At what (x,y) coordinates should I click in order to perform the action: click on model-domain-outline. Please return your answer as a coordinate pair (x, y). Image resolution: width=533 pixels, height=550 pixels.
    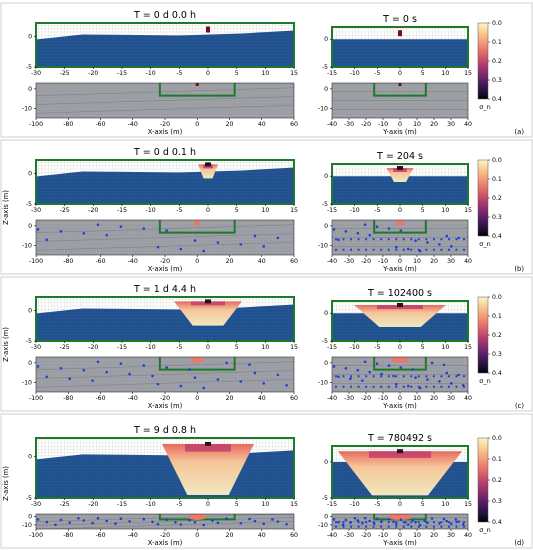
    Looking at the image, I should click on (400, 364).